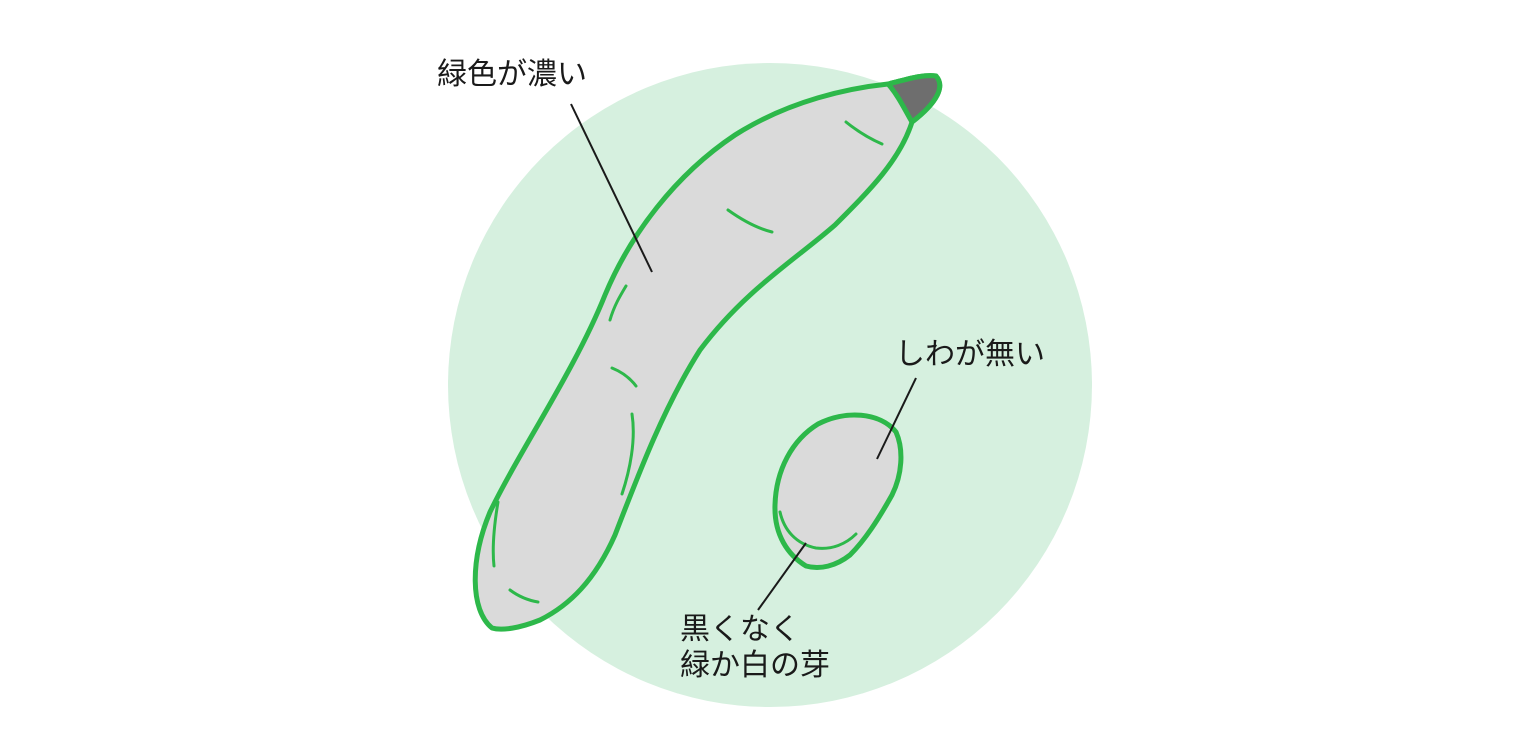  Describe the element at coordinates (782, 576) in the screenshot. I see `leader-line-sprout` at that location.